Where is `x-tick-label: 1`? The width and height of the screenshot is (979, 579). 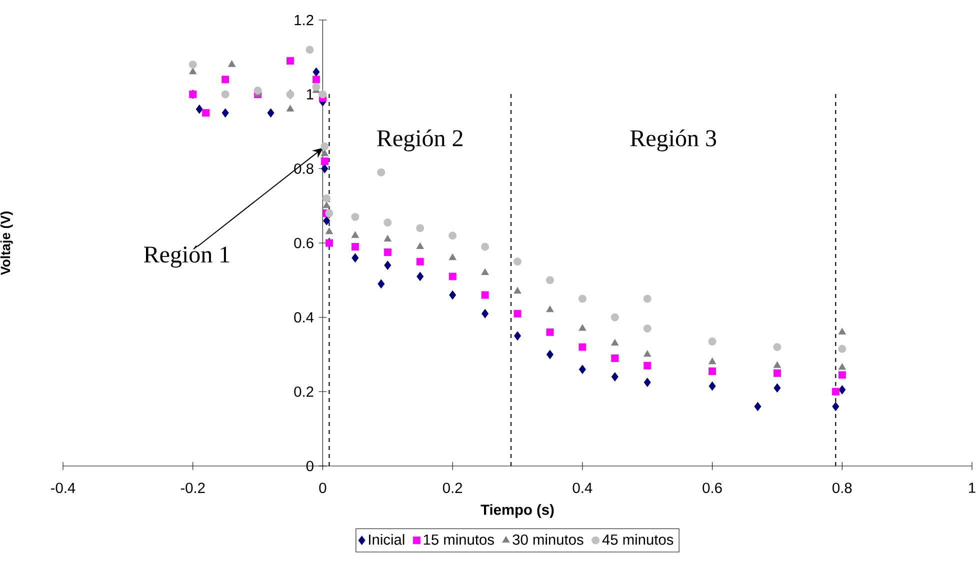
x-tick-label: 1 is located at coordinates (972, 487).